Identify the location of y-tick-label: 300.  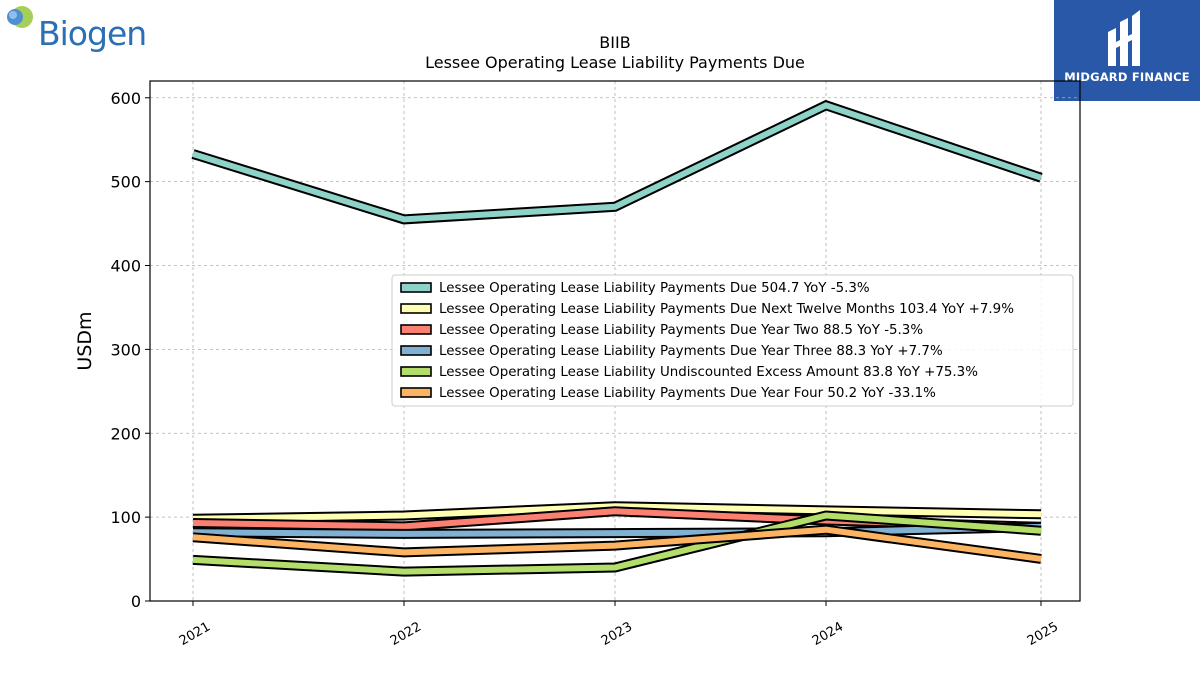
(125, 349).